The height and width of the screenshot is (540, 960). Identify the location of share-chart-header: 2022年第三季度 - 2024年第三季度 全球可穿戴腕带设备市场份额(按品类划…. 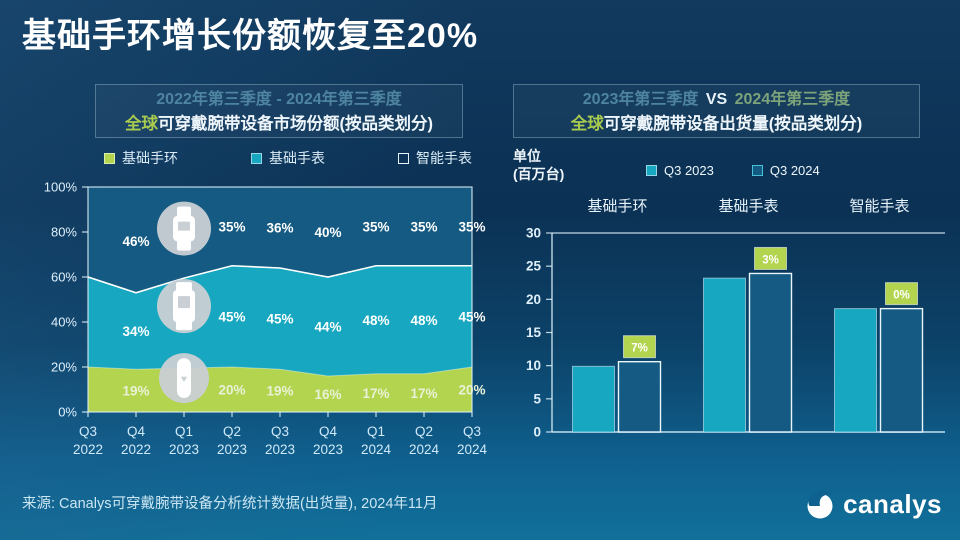
(279, 111).